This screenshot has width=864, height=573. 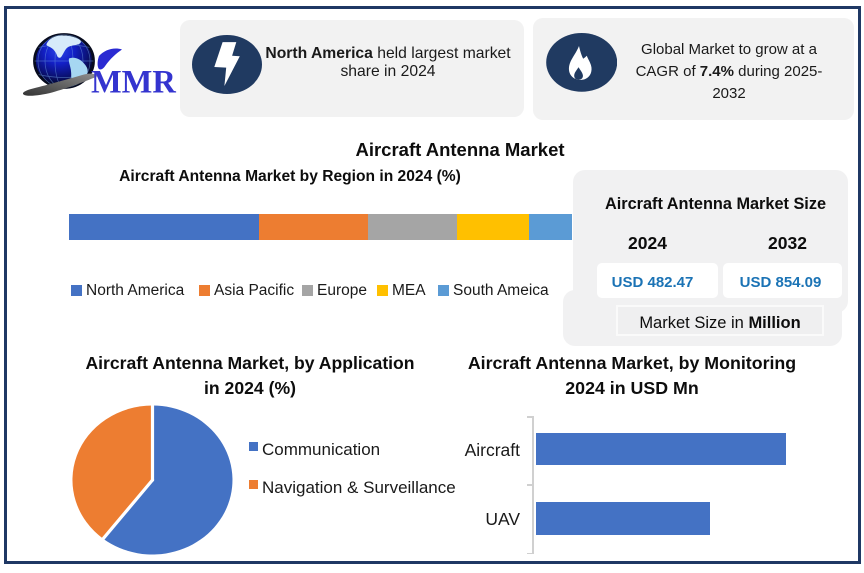 I want to click on svg-text: MMR, so click(x=133, y=83).